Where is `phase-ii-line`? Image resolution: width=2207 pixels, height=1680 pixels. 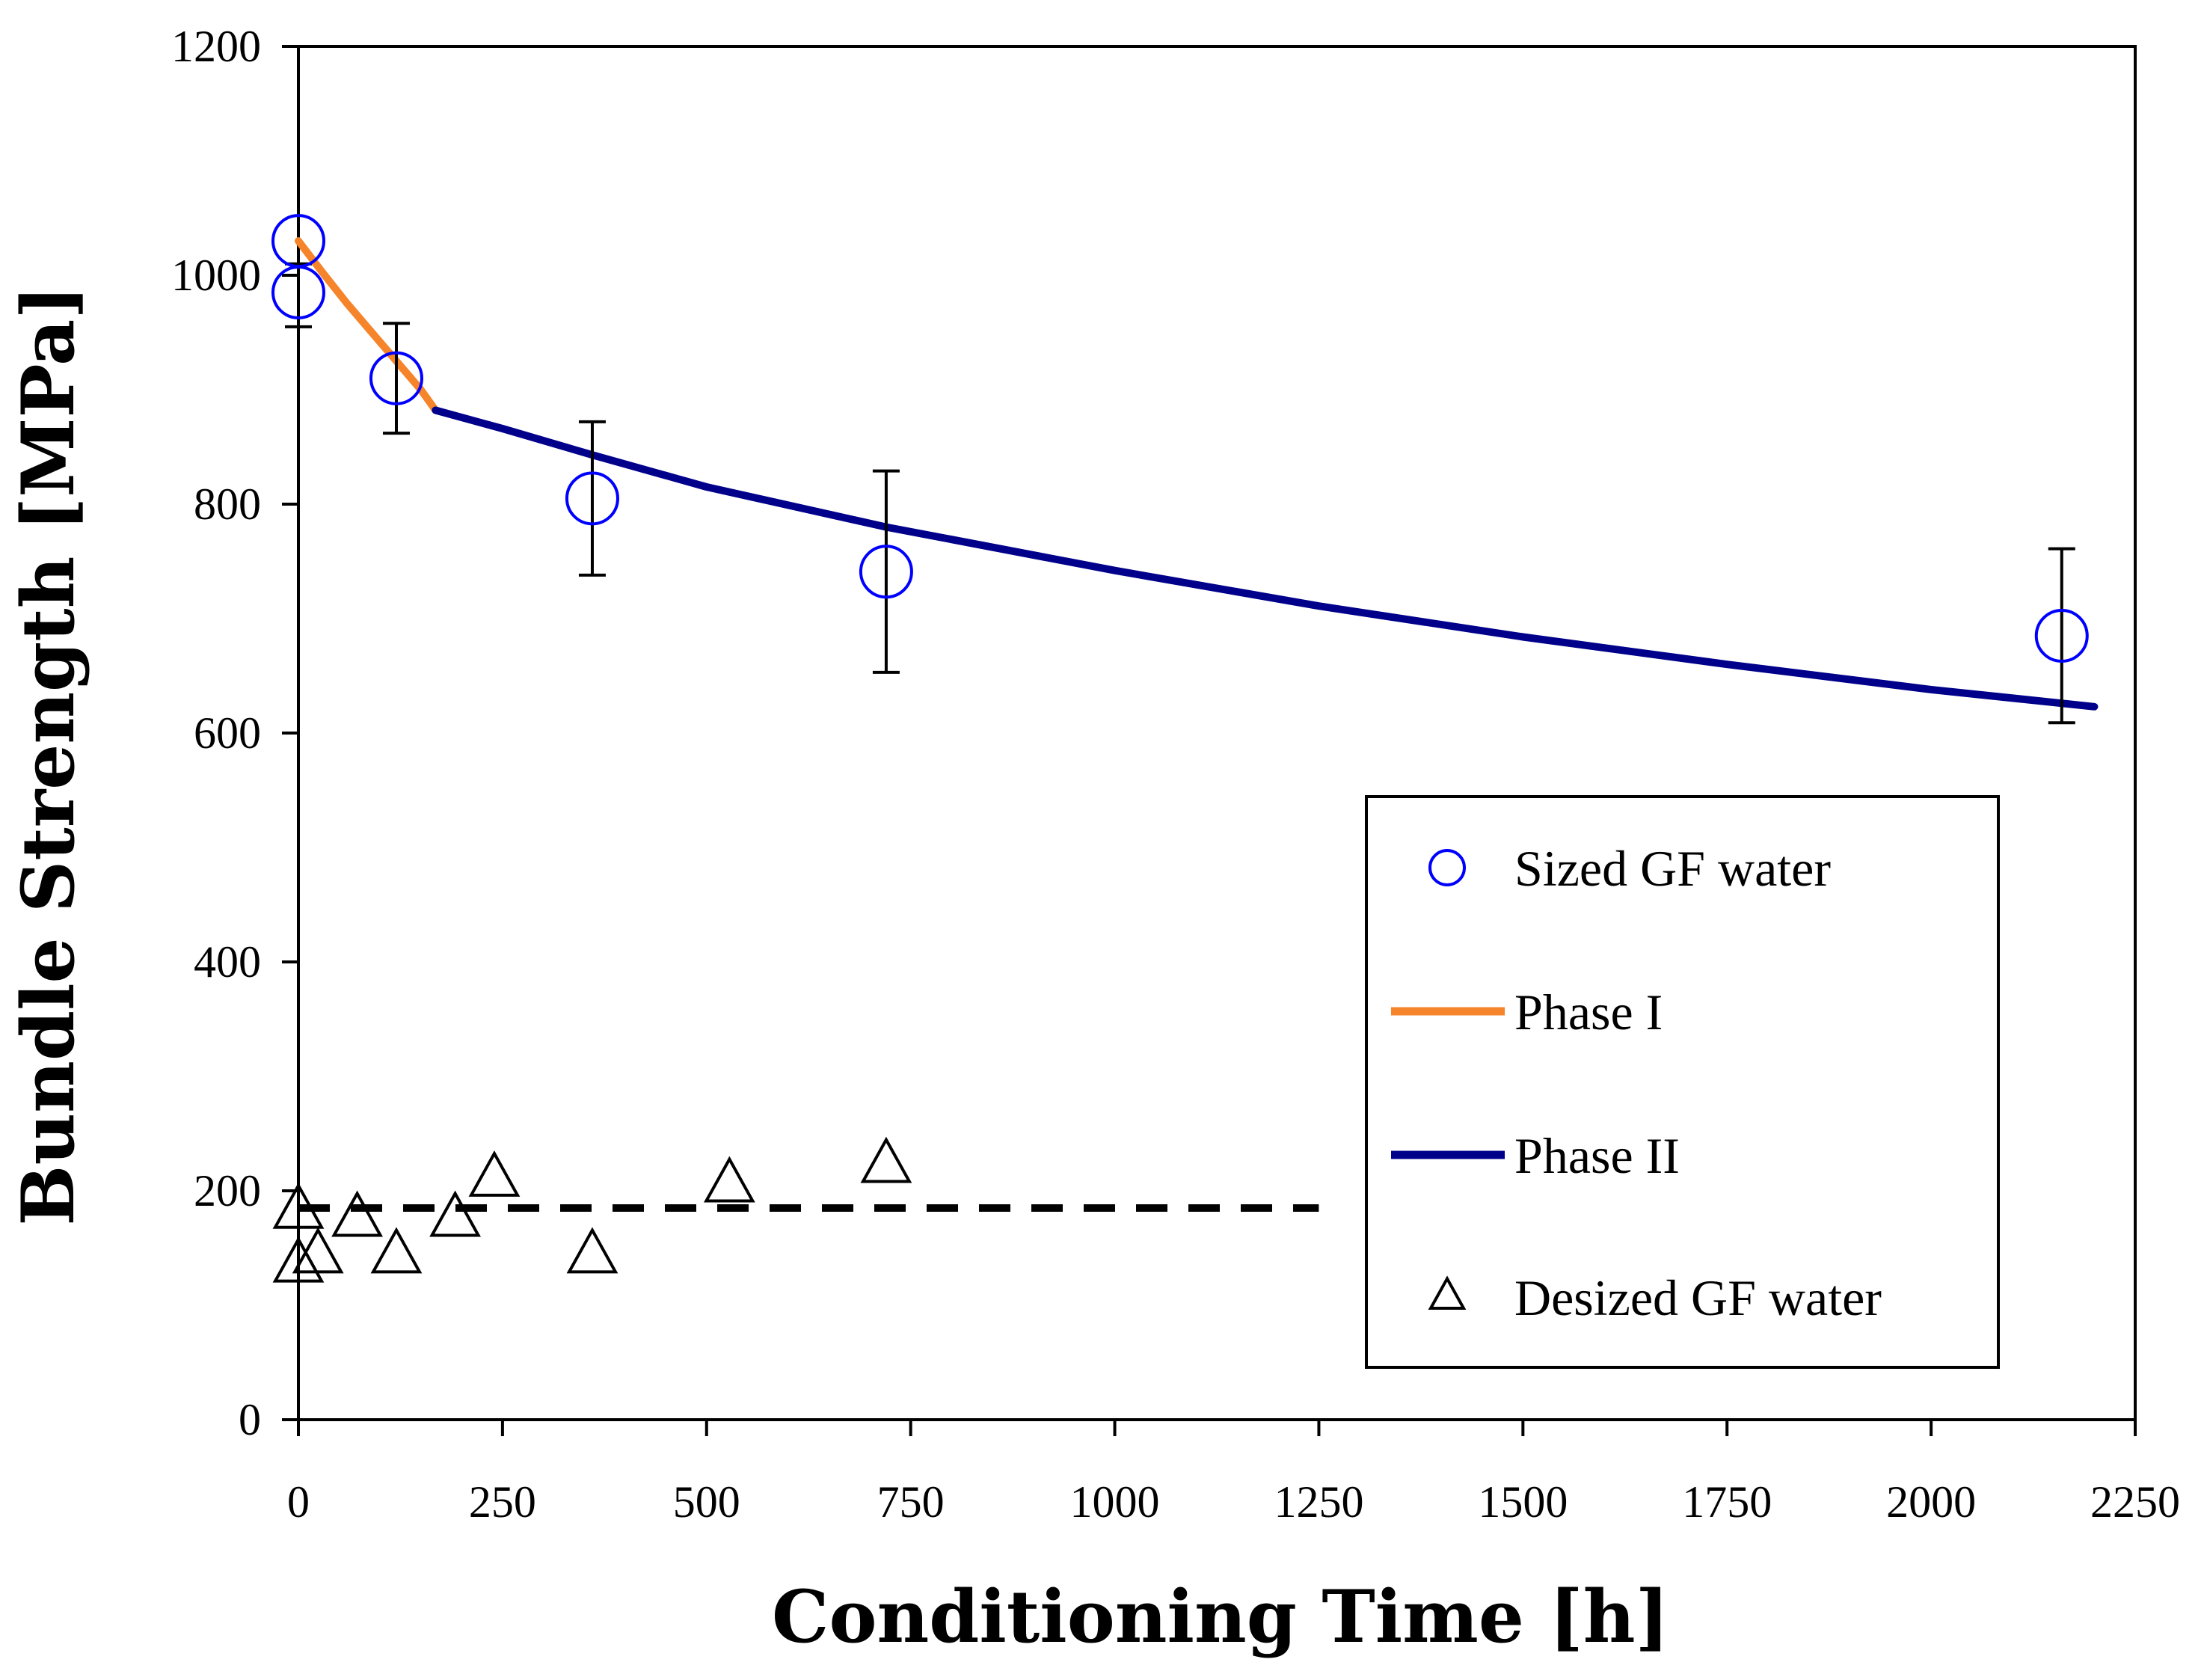 phase-ii-line is located at coordinates (1265, 558).